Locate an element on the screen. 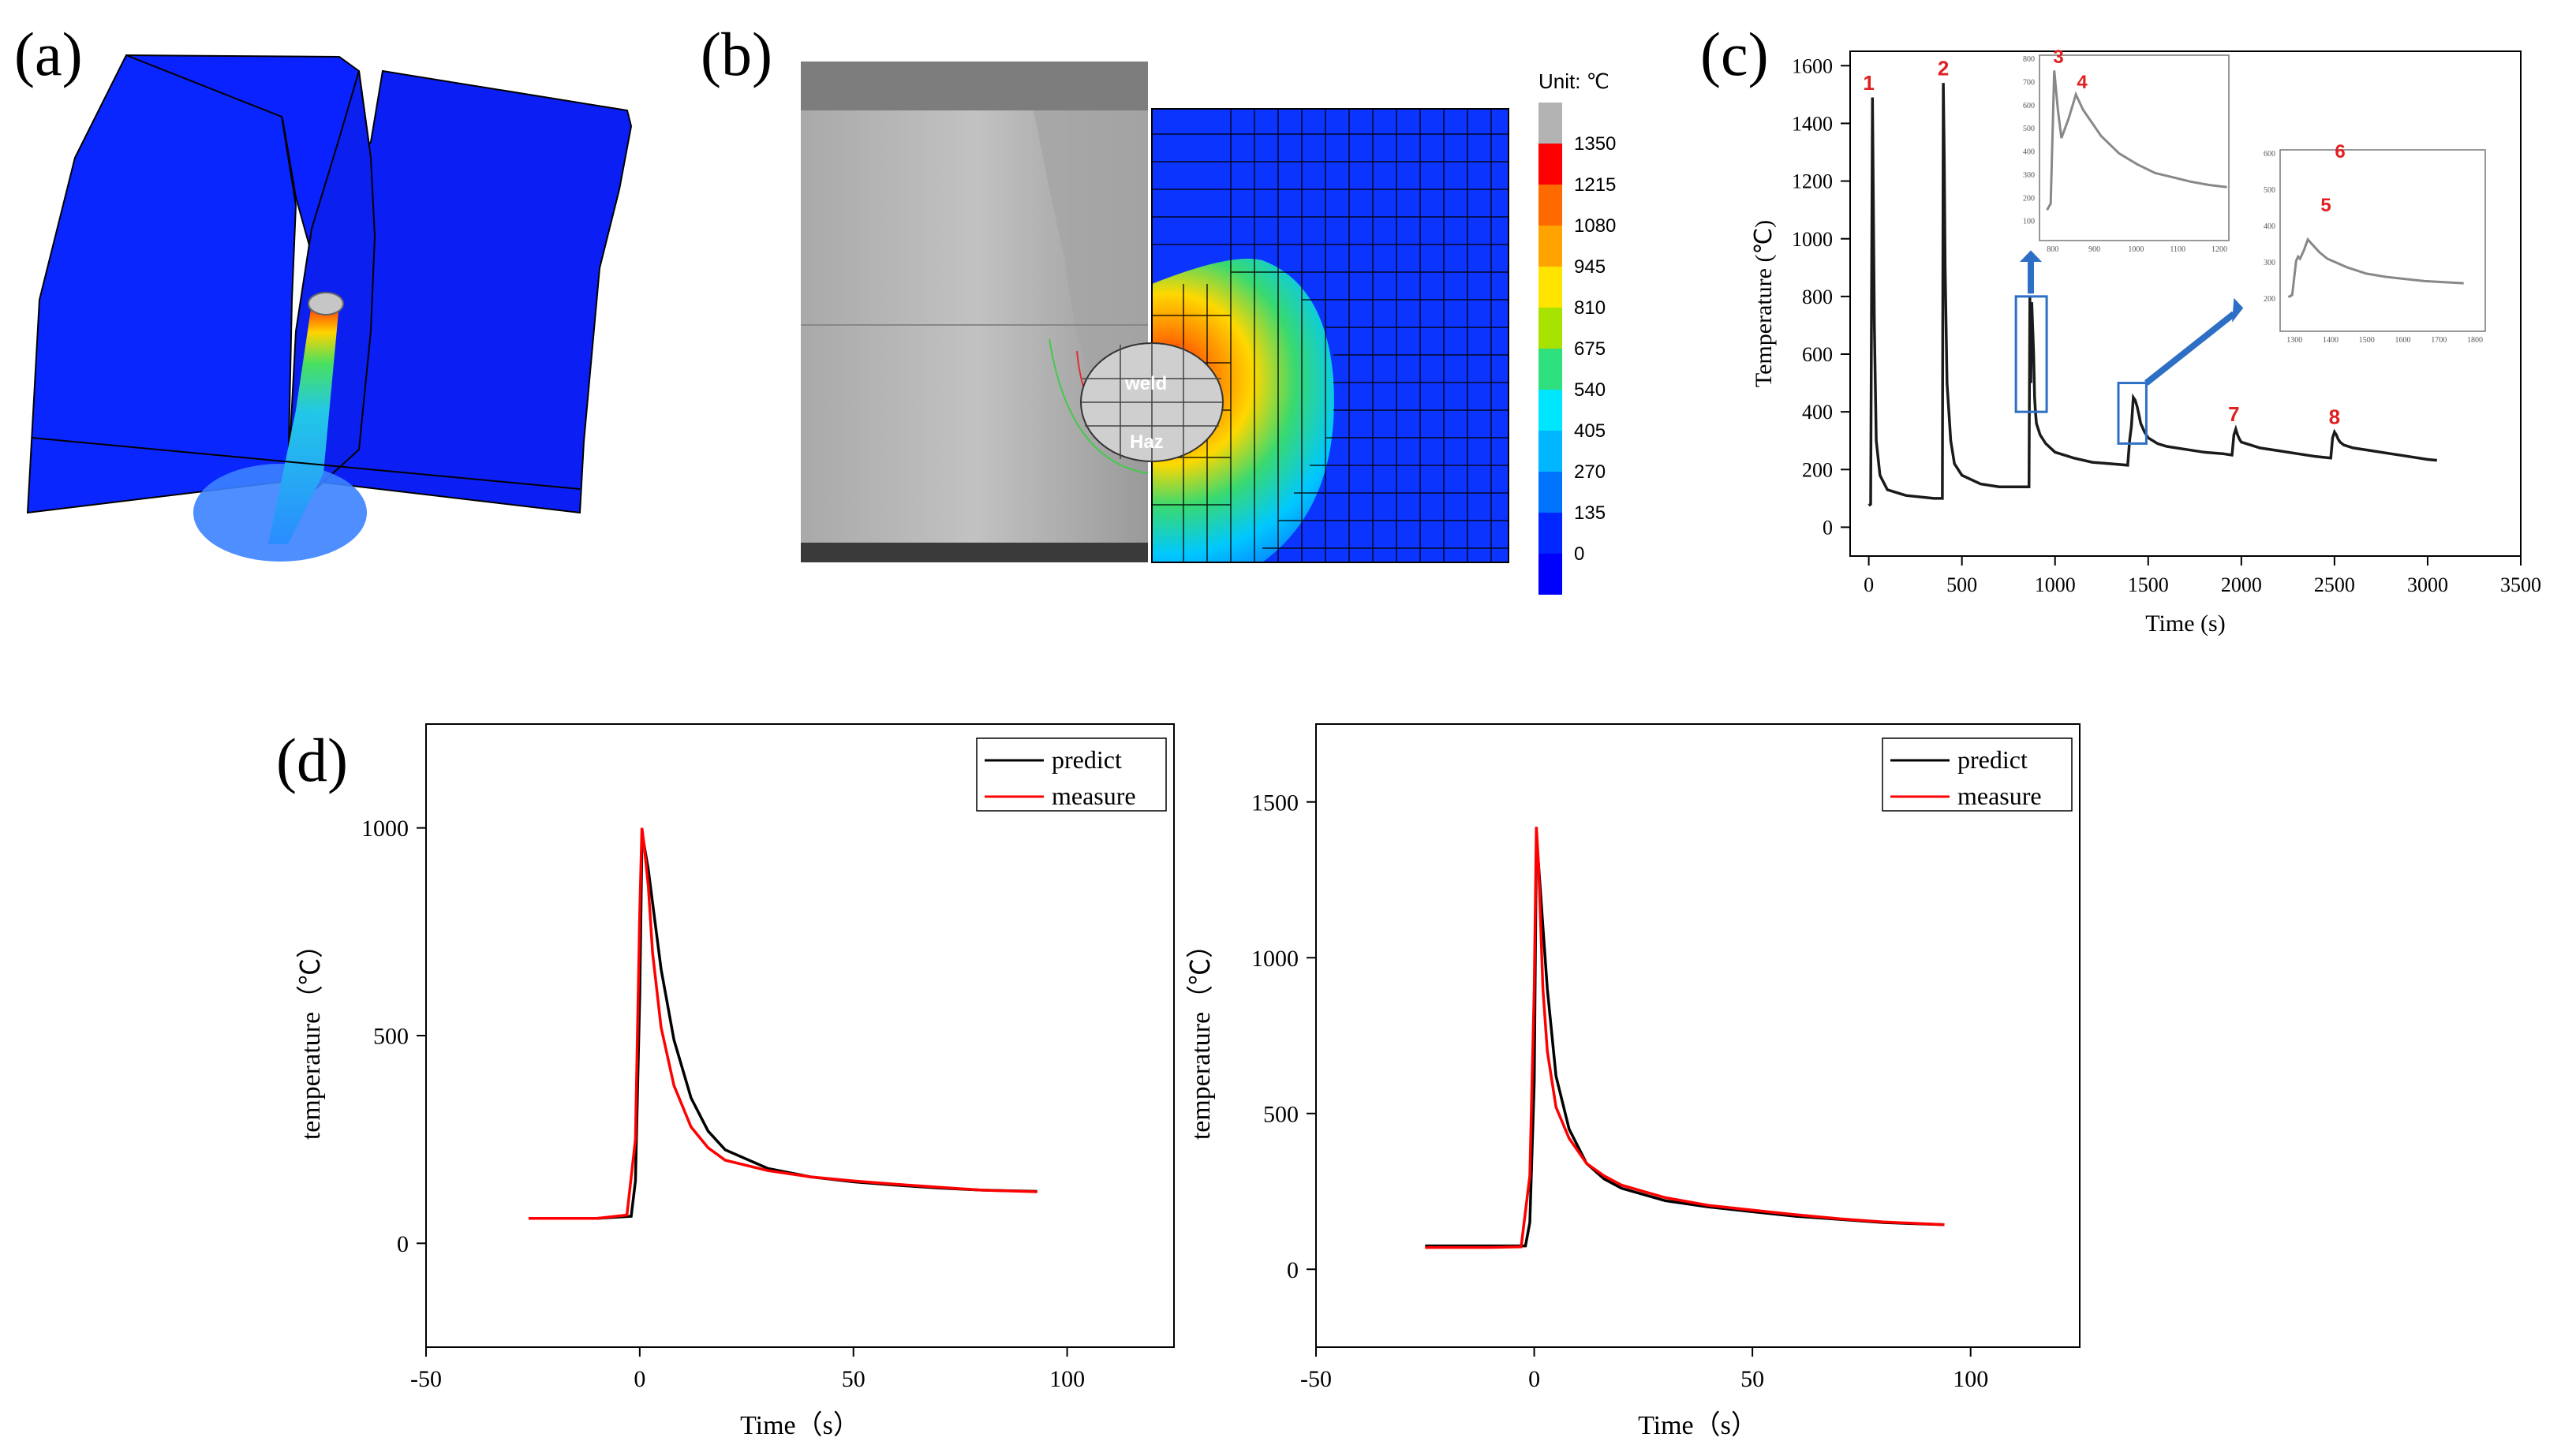 The width and height of the screenshot is (2561, 1456). inset-x-tick-label: 1500 is located at coordinates (2367, 340).